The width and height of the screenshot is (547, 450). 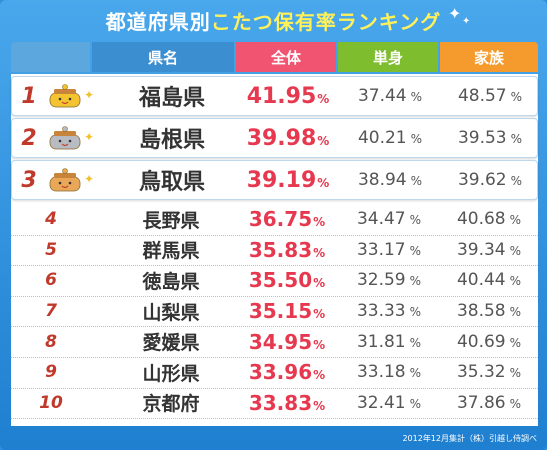 What do you see at coordinates (51, 280) in the screenshot?
I see `rank-number: 6` at bounding box center [51, 280].